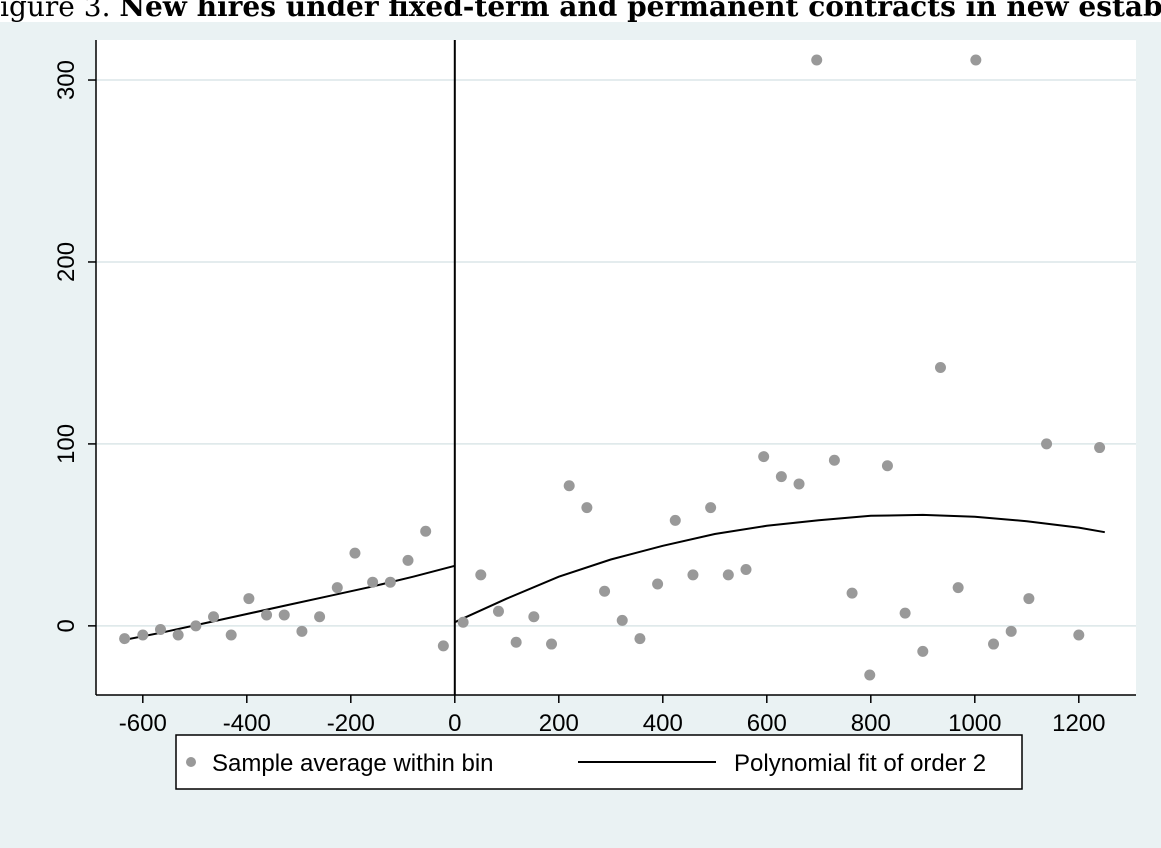  What do you see at coordinates (66, 262) in the screenshot?
I see `y-tick-label: 200` at bounding box center [66, 262].